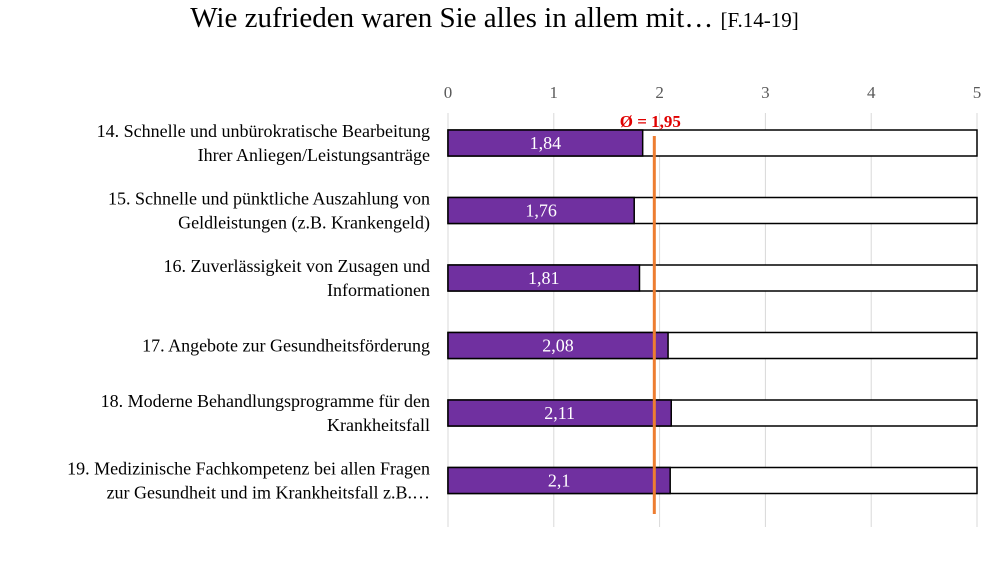  Describe the element at coordinates (378, 425) in the screenshot. I see `category-label: Krankheitsfall` at that location.